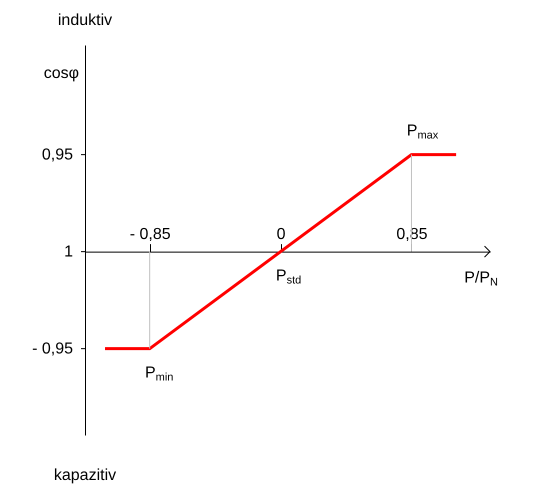 The width and height of the screenshot is (547, 487). I want to click on text: 1, so click(69, 252).